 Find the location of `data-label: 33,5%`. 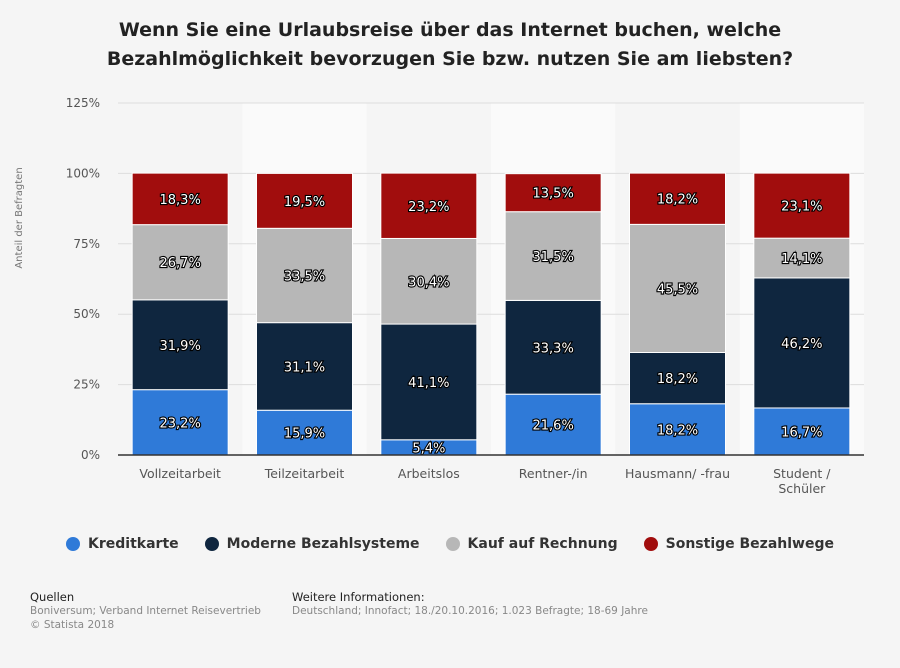

data-label: 33,5% is located at coordinates (304, 276).